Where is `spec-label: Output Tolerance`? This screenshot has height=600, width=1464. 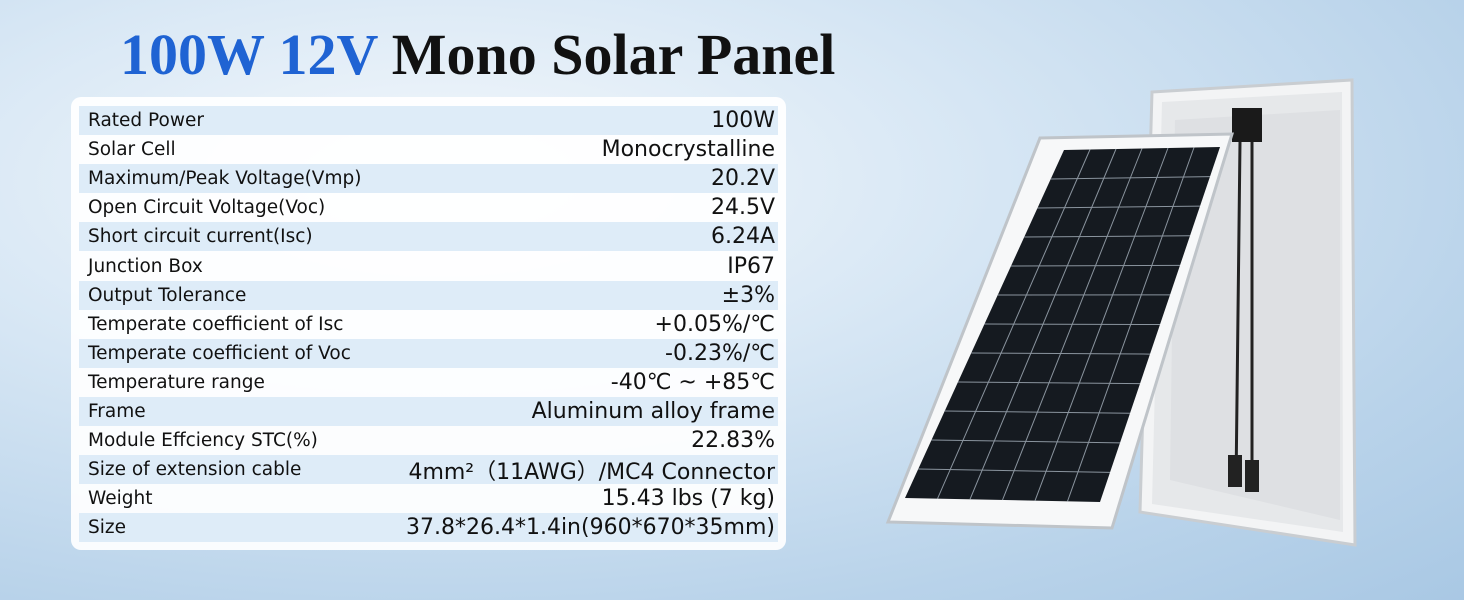 spec-label: Output Tolerance is located at coordinates (167, 295).